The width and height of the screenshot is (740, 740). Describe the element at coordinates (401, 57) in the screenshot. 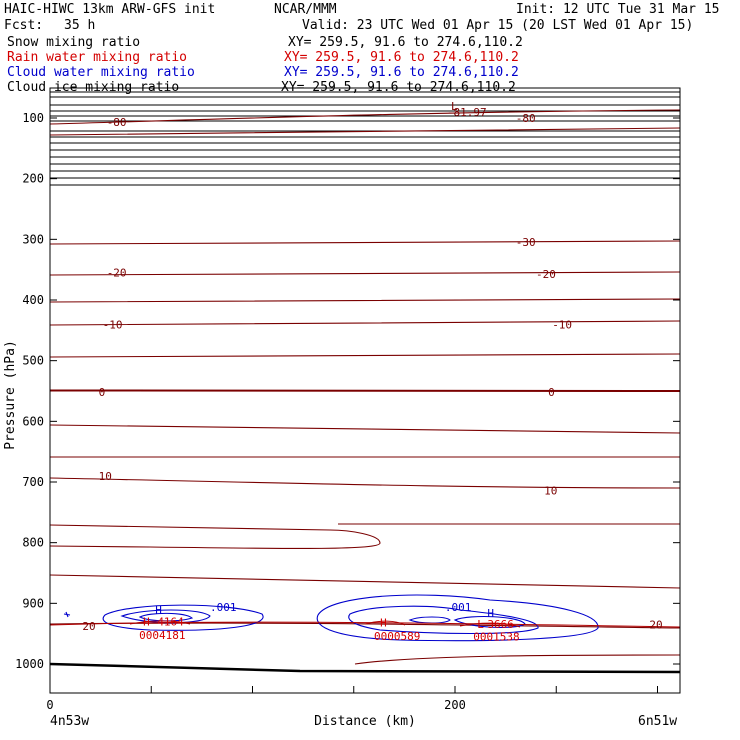

I see `field-xy-rain: XY= 259.5, 91.6 to 274.6,110.2` at that location.